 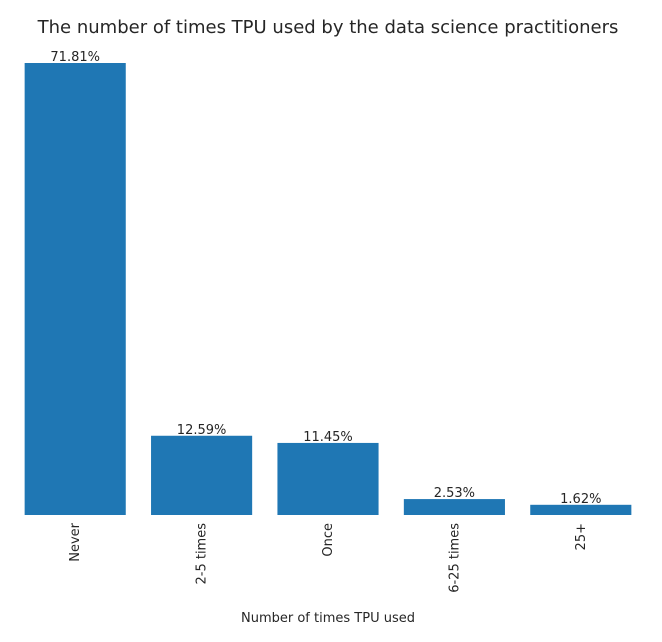 I want to click on data-label-0: 71.81%, so click(x=75, y=57).